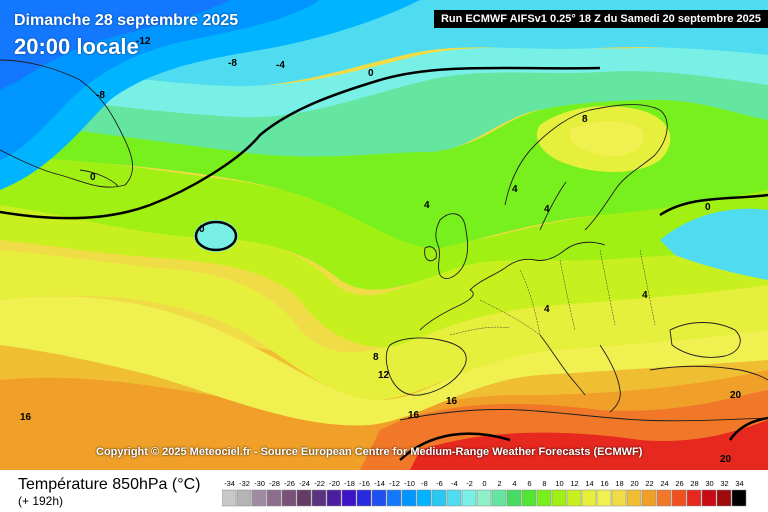 This screenshot has width=768, height=512. I want to click on label-0-east: 0, so click(708, 207).